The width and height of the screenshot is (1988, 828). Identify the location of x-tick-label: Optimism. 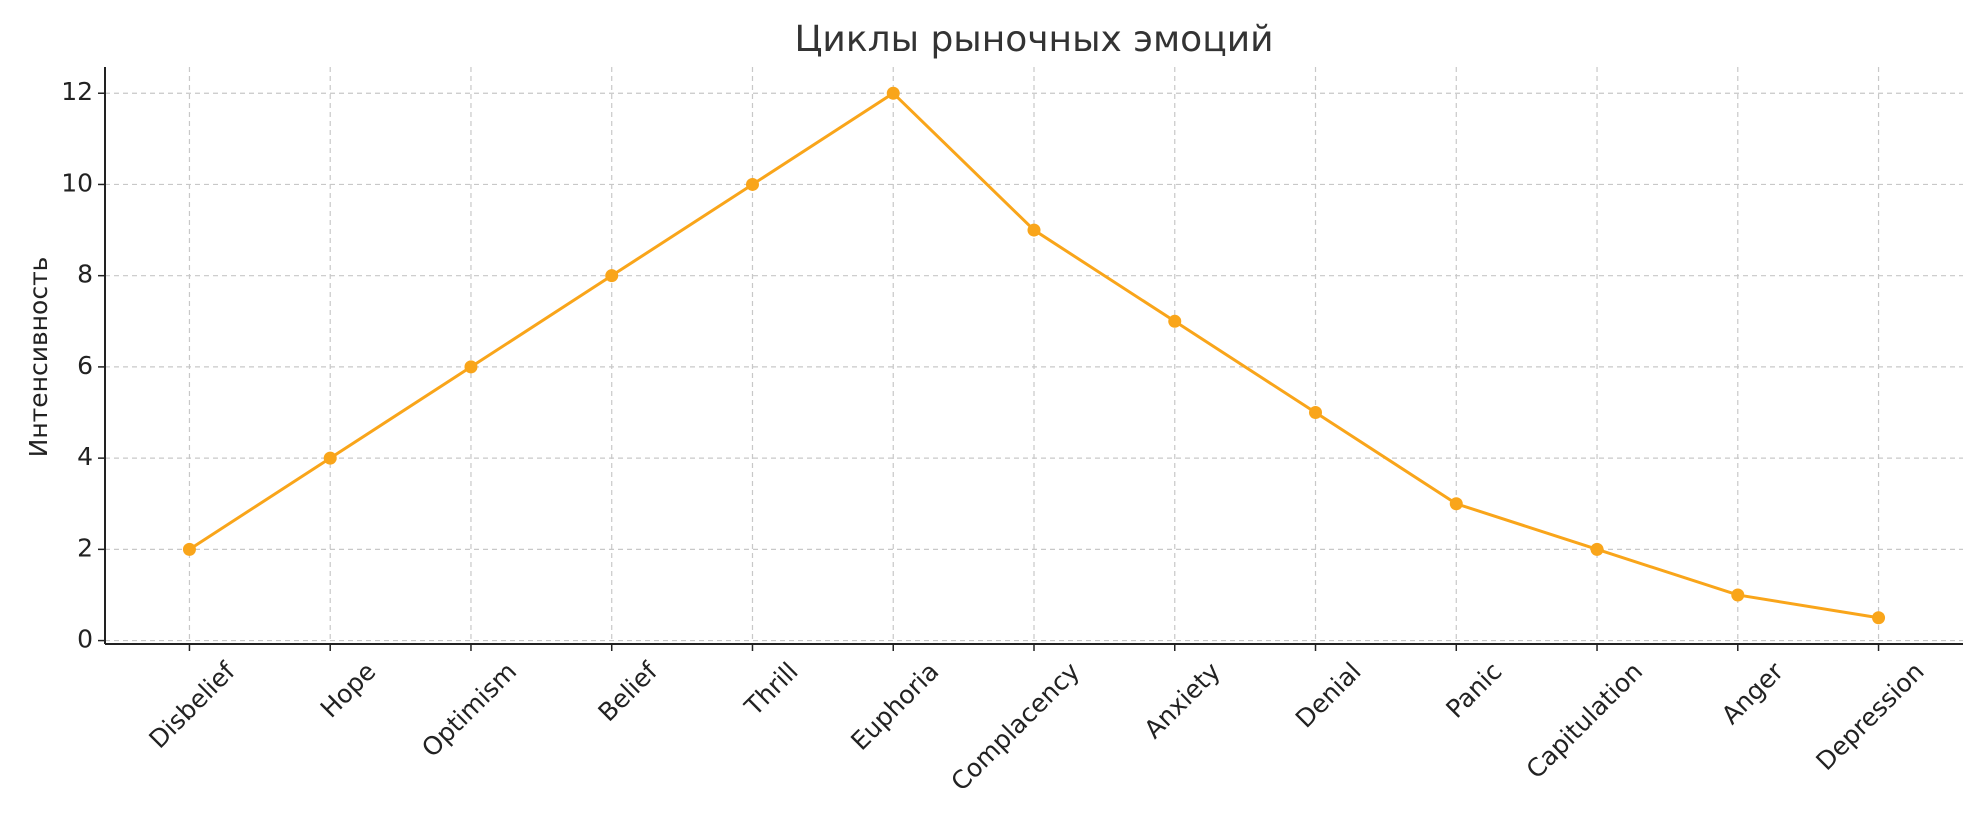
(469, 710).